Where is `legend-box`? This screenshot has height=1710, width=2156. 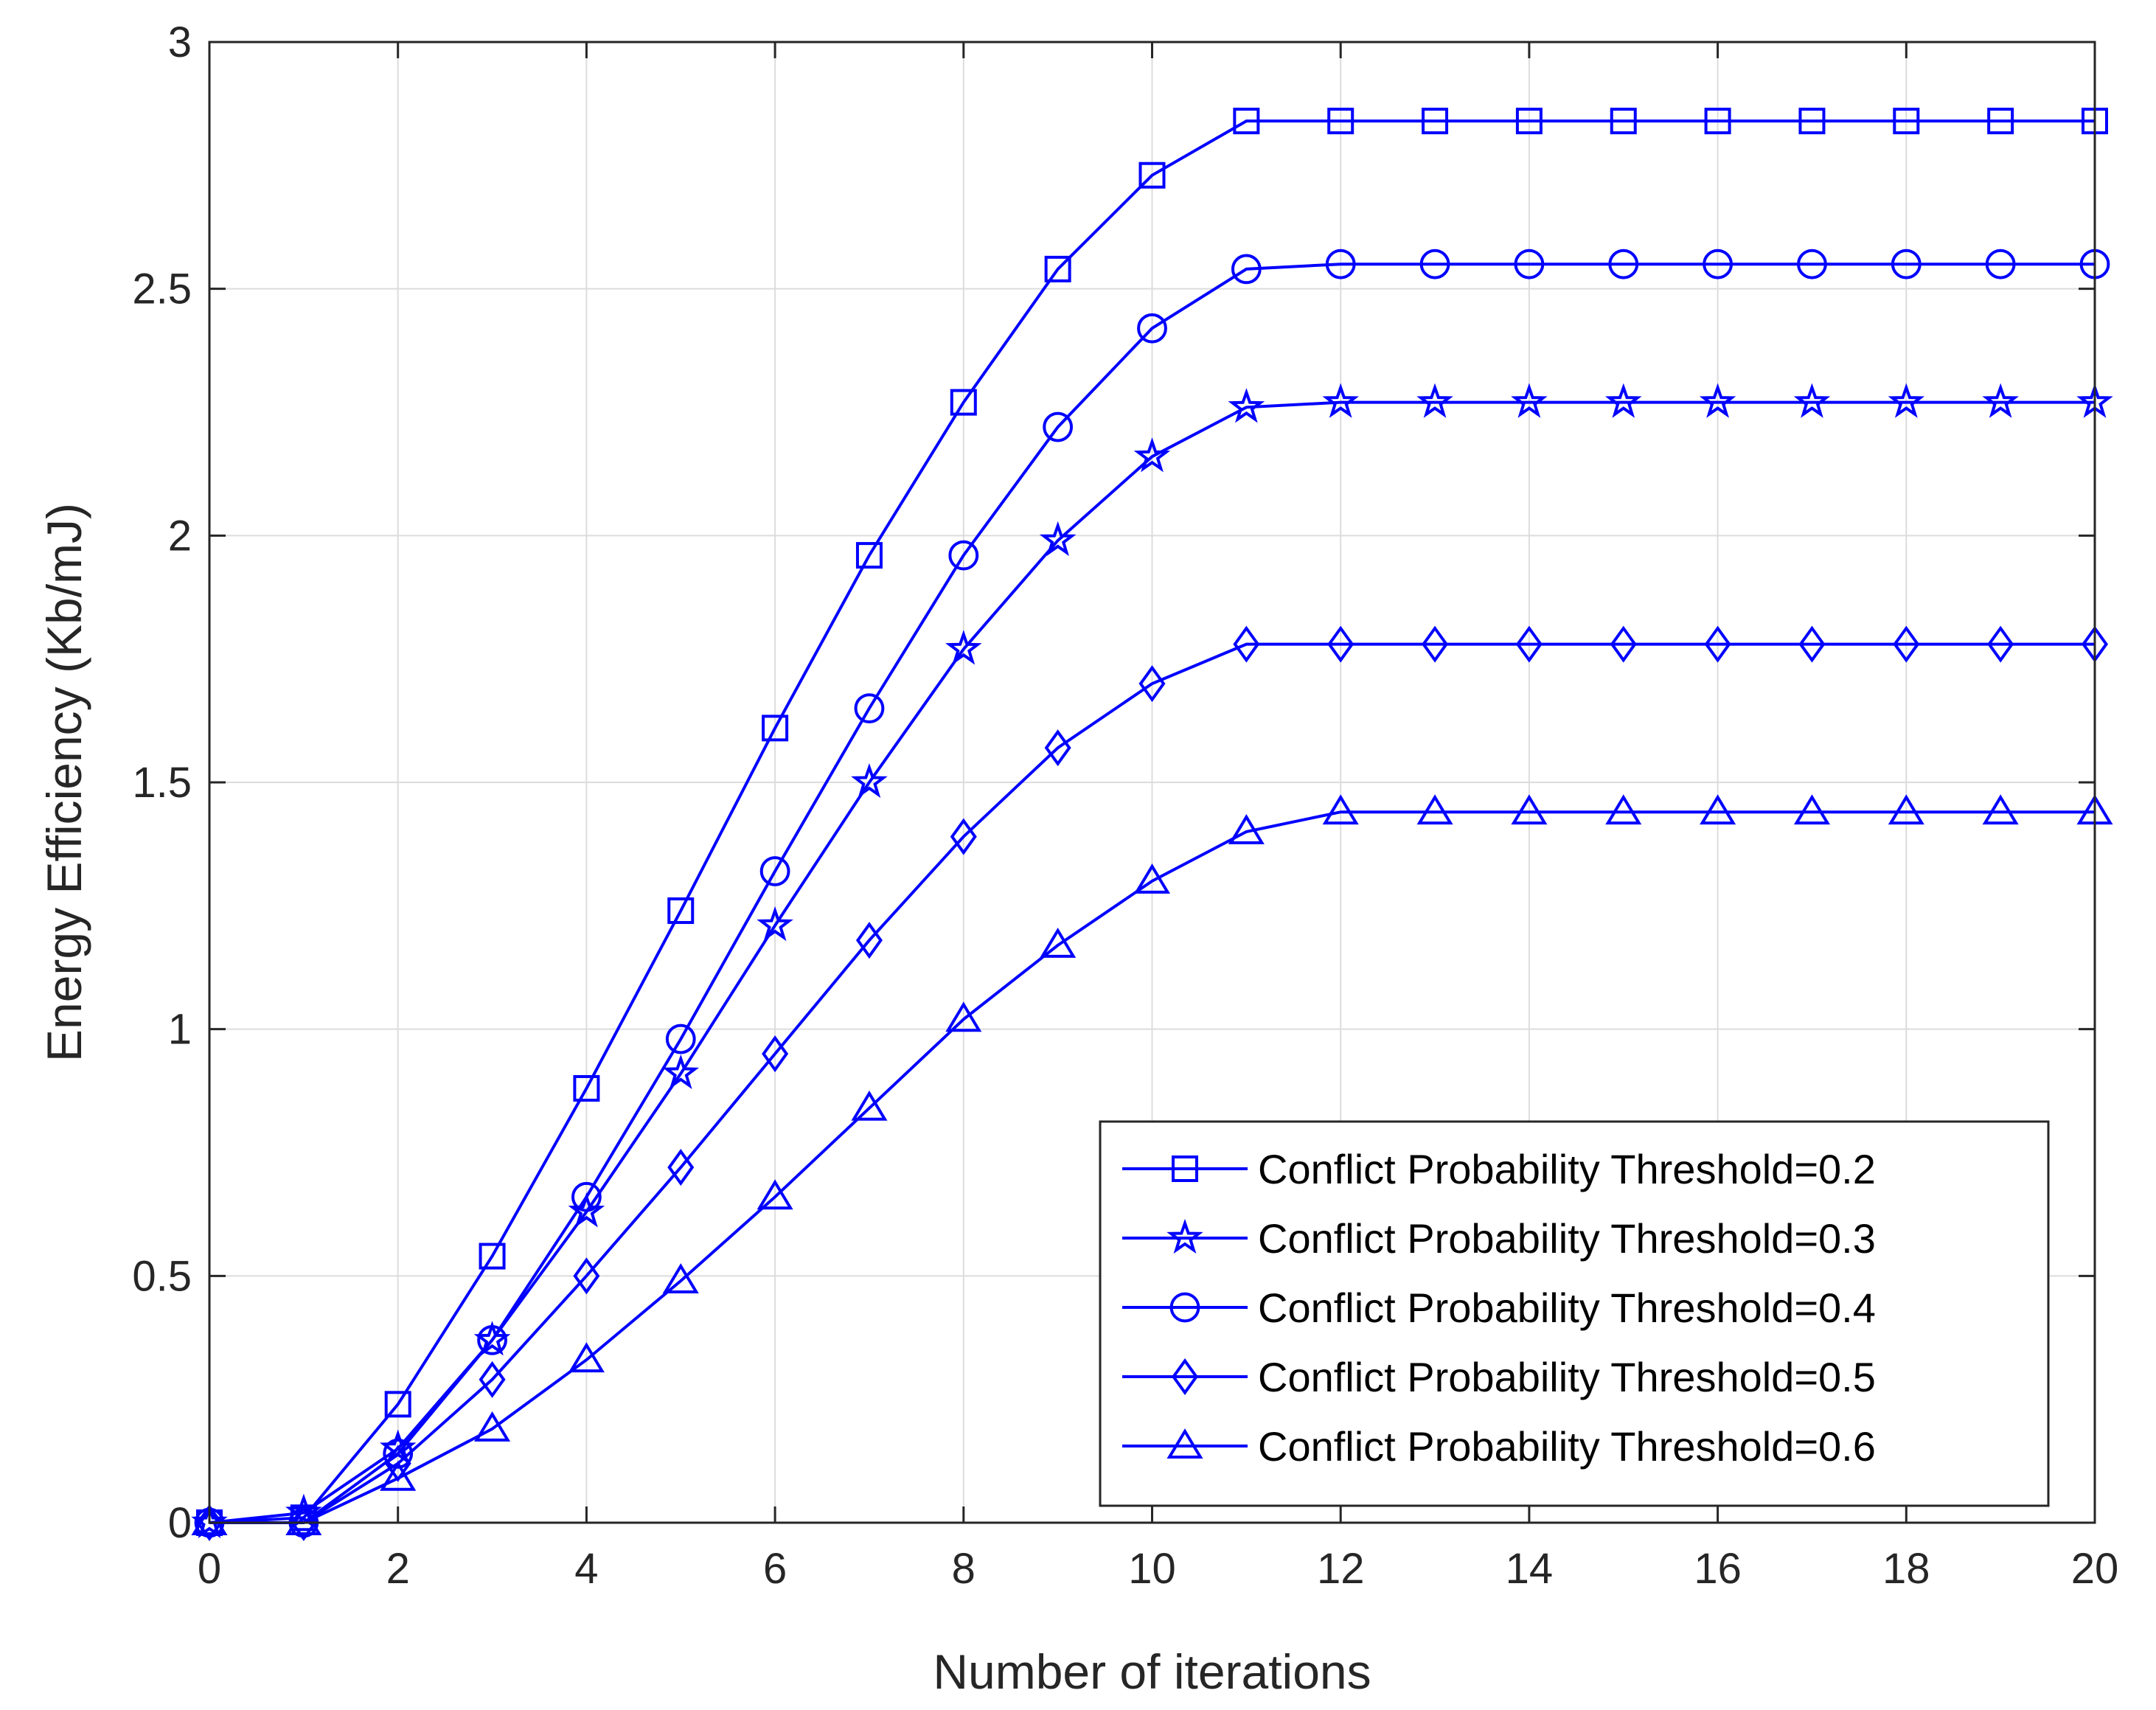
legend-box is located at coordinates (1574, 1314).